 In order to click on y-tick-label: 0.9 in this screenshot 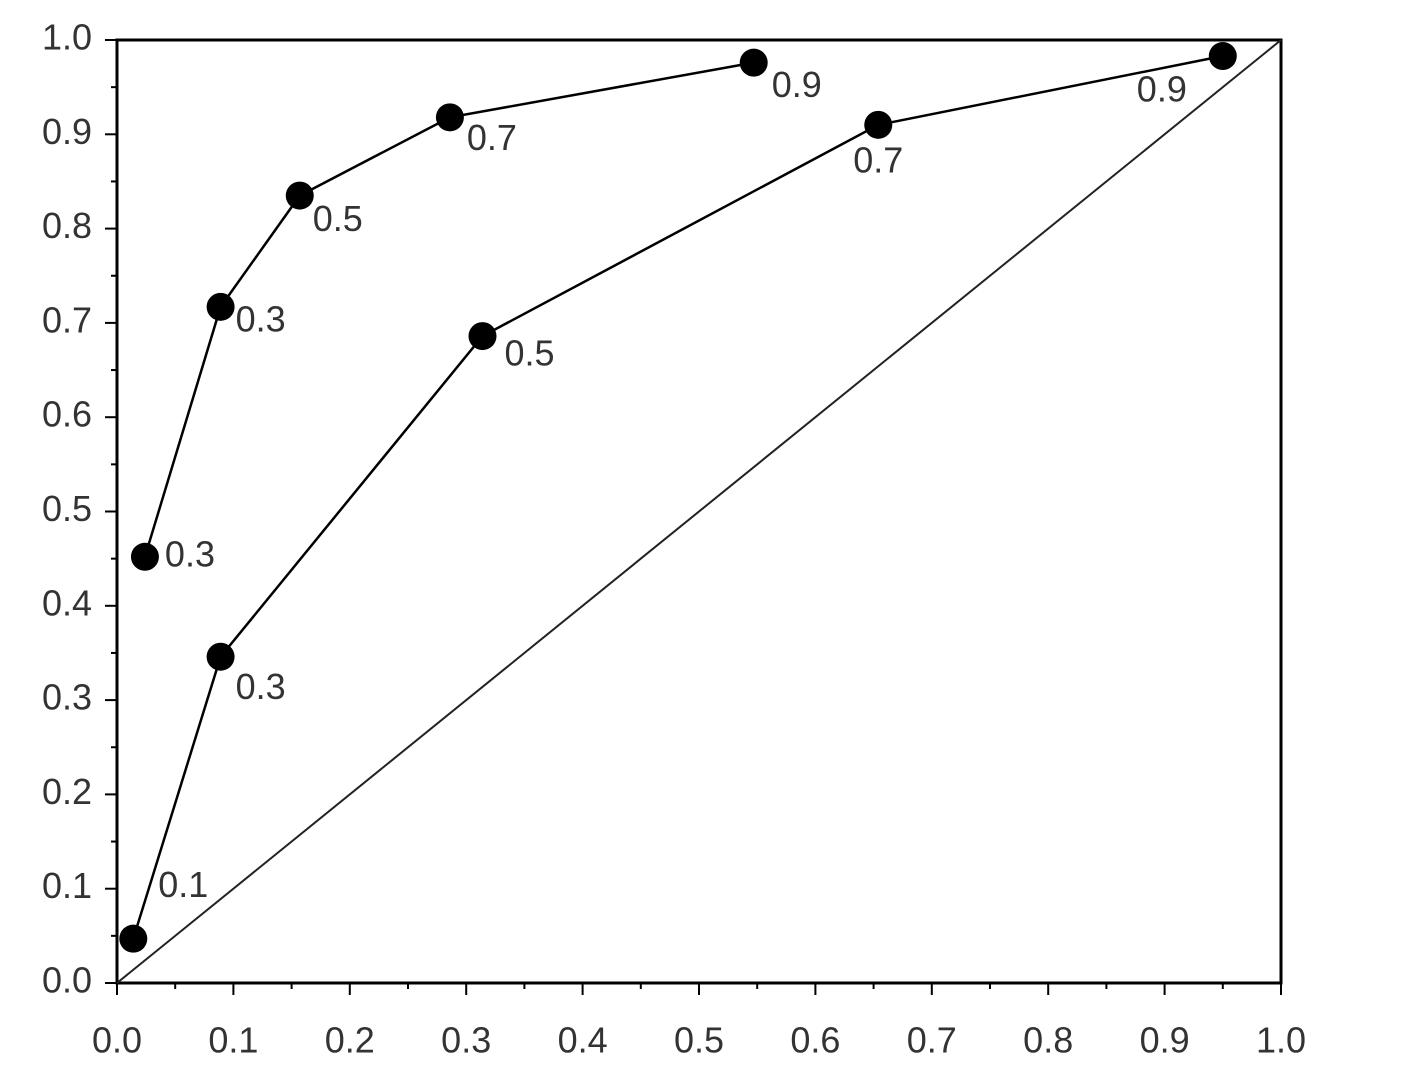, I will do `click(67, 131)`.